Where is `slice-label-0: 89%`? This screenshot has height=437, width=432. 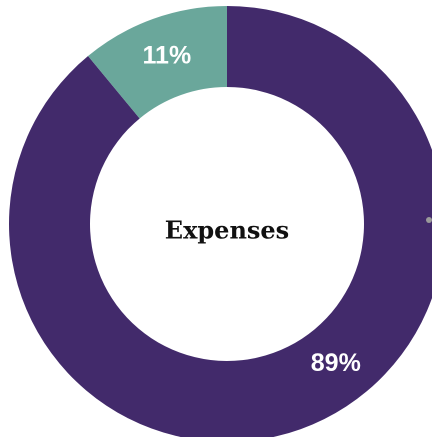
slice-label-0: 89% is located at coordinates (336, 363).